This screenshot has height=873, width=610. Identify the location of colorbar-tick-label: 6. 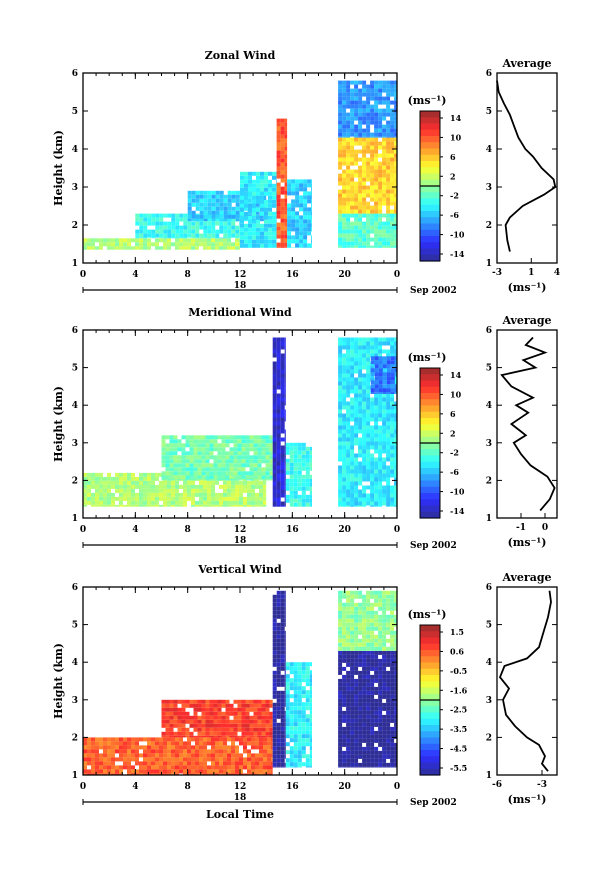
(453, 414).